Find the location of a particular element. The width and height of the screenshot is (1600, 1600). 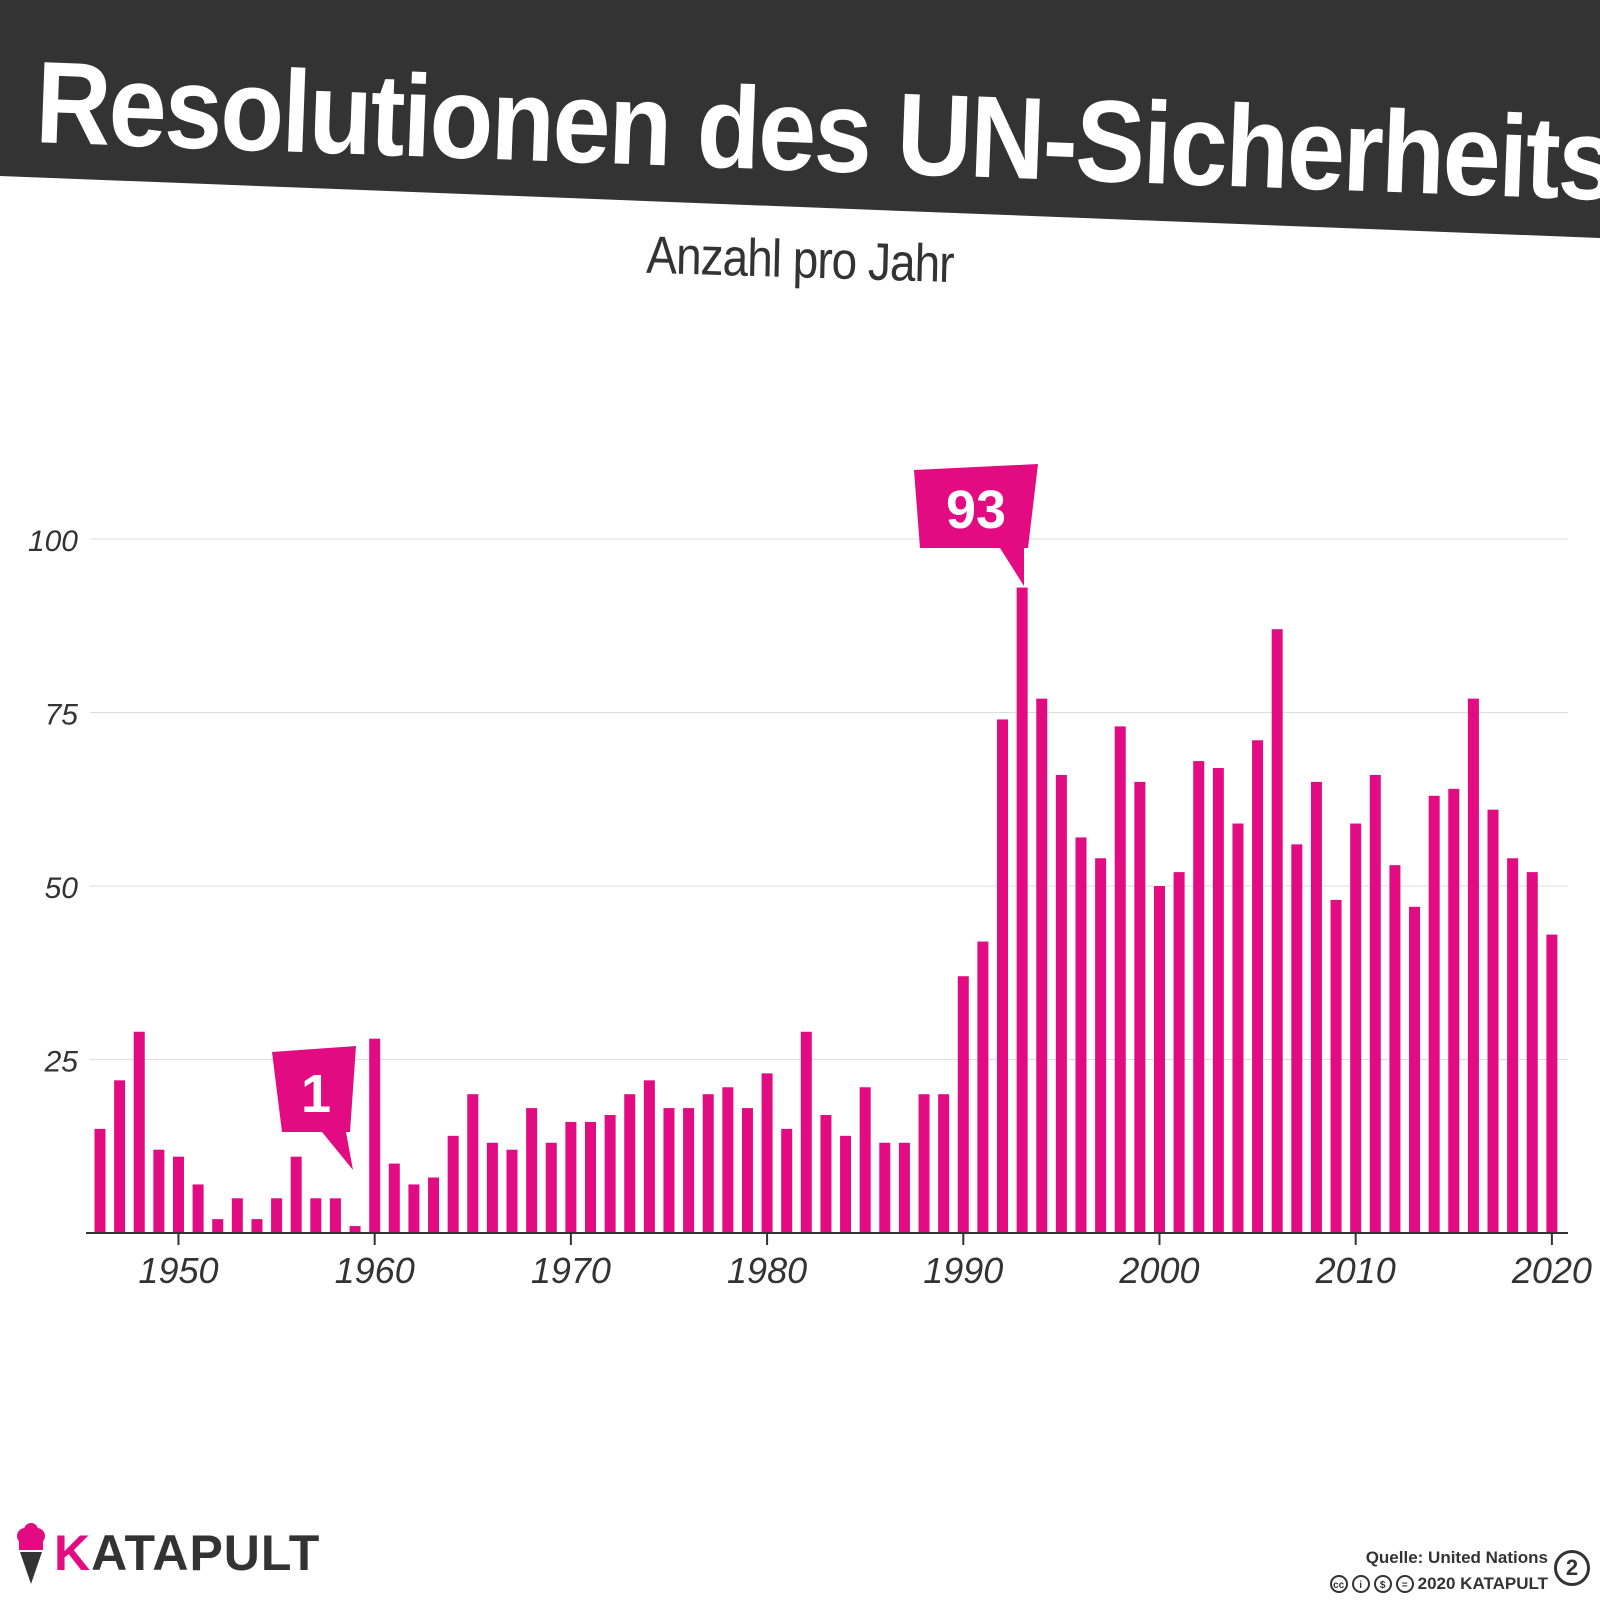

bar-1981 is located at coordinates (787, 1180).